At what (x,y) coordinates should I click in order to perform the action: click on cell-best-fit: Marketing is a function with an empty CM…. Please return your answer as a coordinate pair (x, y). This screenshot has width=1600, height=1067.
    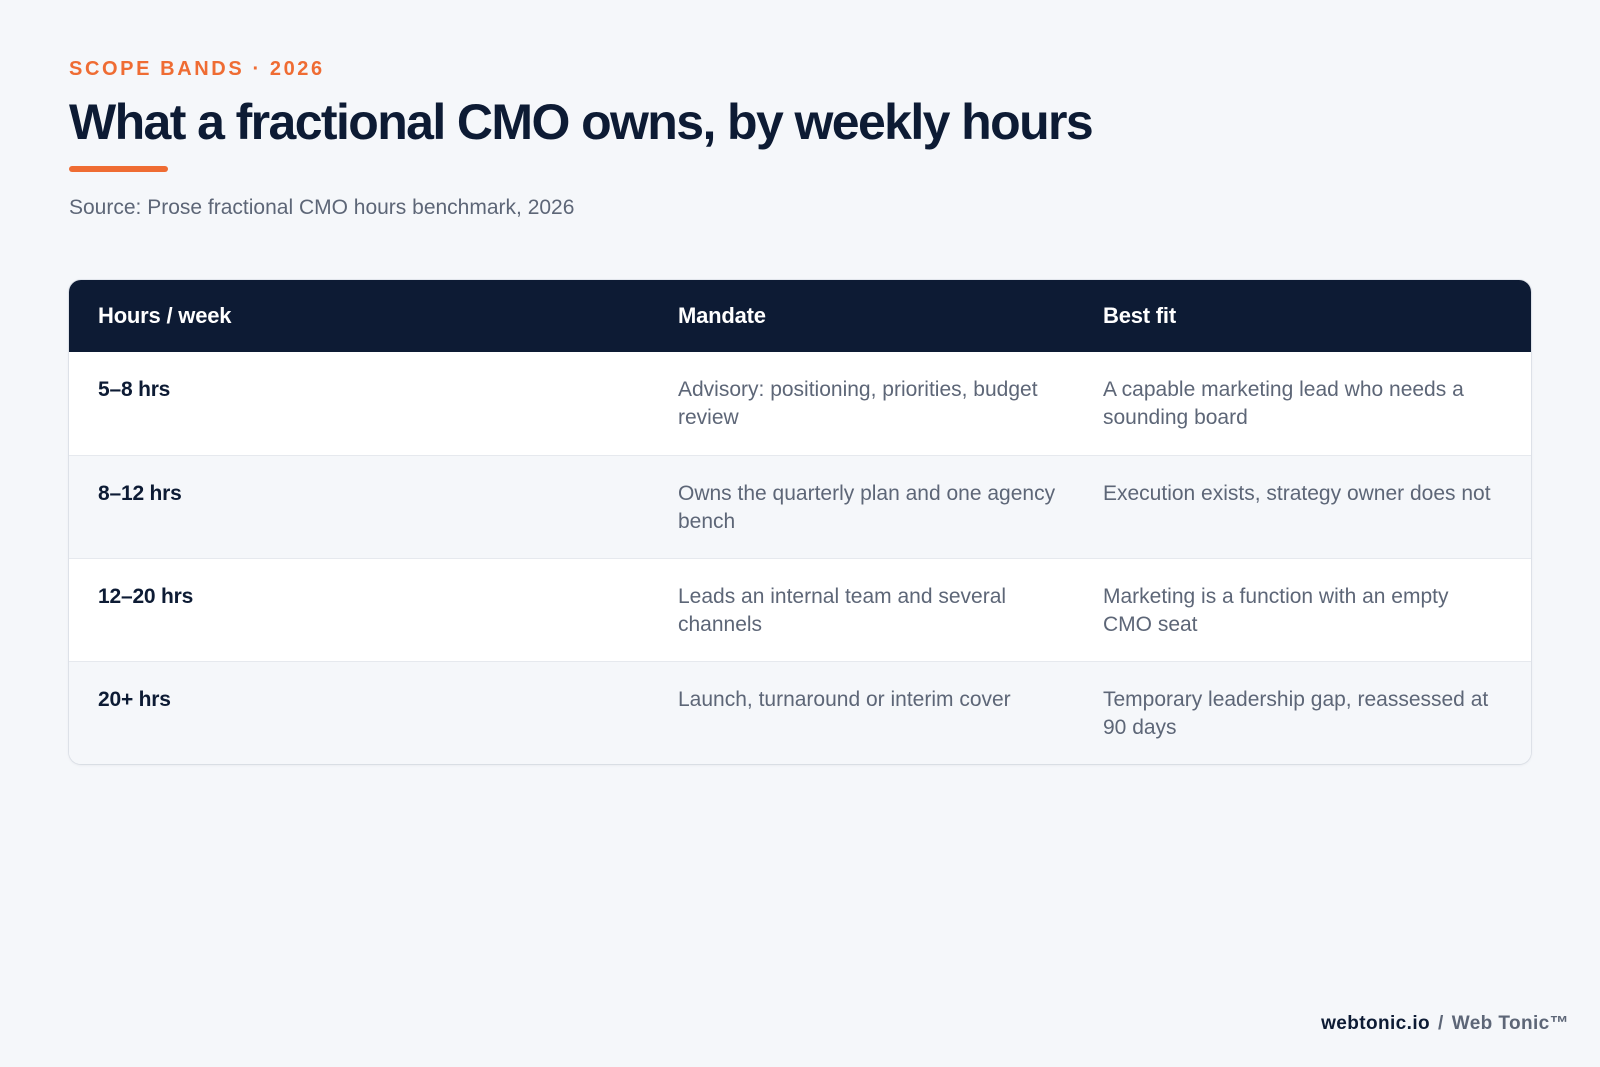
    Looking at the image, I should click on (1276, 610).